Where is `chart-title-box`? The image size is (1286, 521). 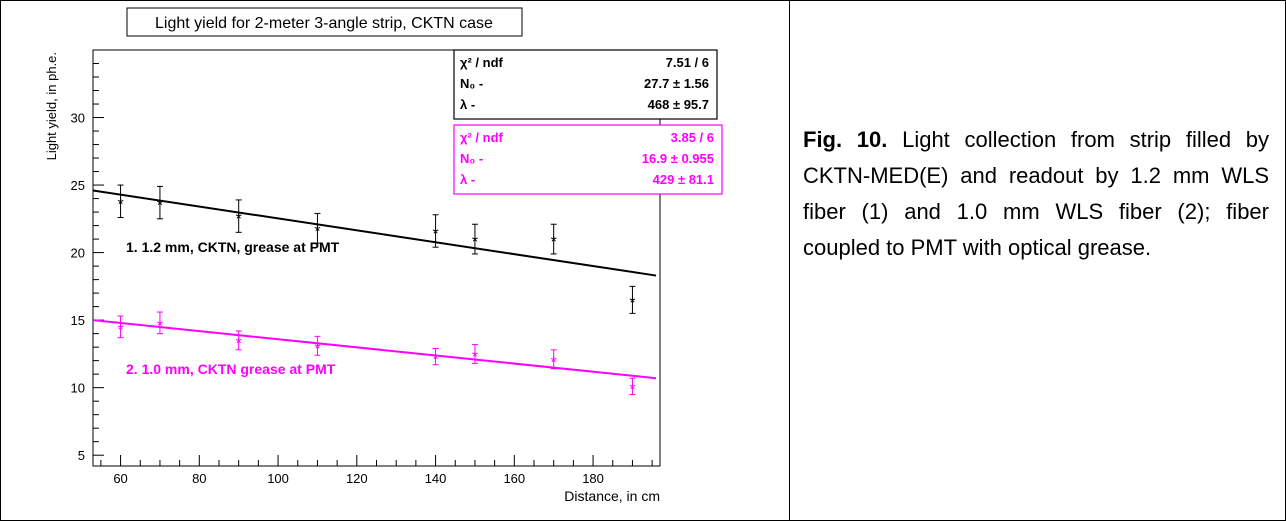 chart-title-box is located at coordinates (324, 22).